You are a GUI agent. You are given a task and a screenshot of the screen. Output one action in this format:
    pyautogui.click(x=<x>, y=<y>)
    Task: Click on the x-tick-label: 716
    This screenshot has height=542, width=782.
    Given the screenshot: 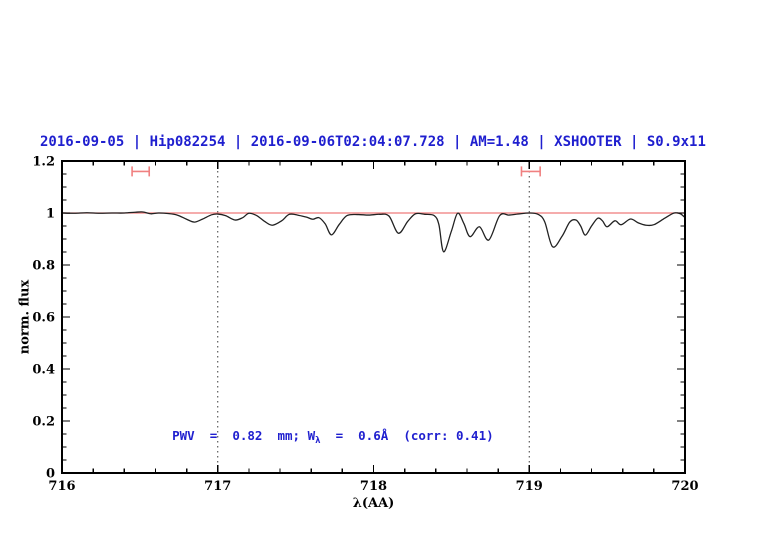 What is the action you would take?
    pyautogui.click(x=61, y=486)
    